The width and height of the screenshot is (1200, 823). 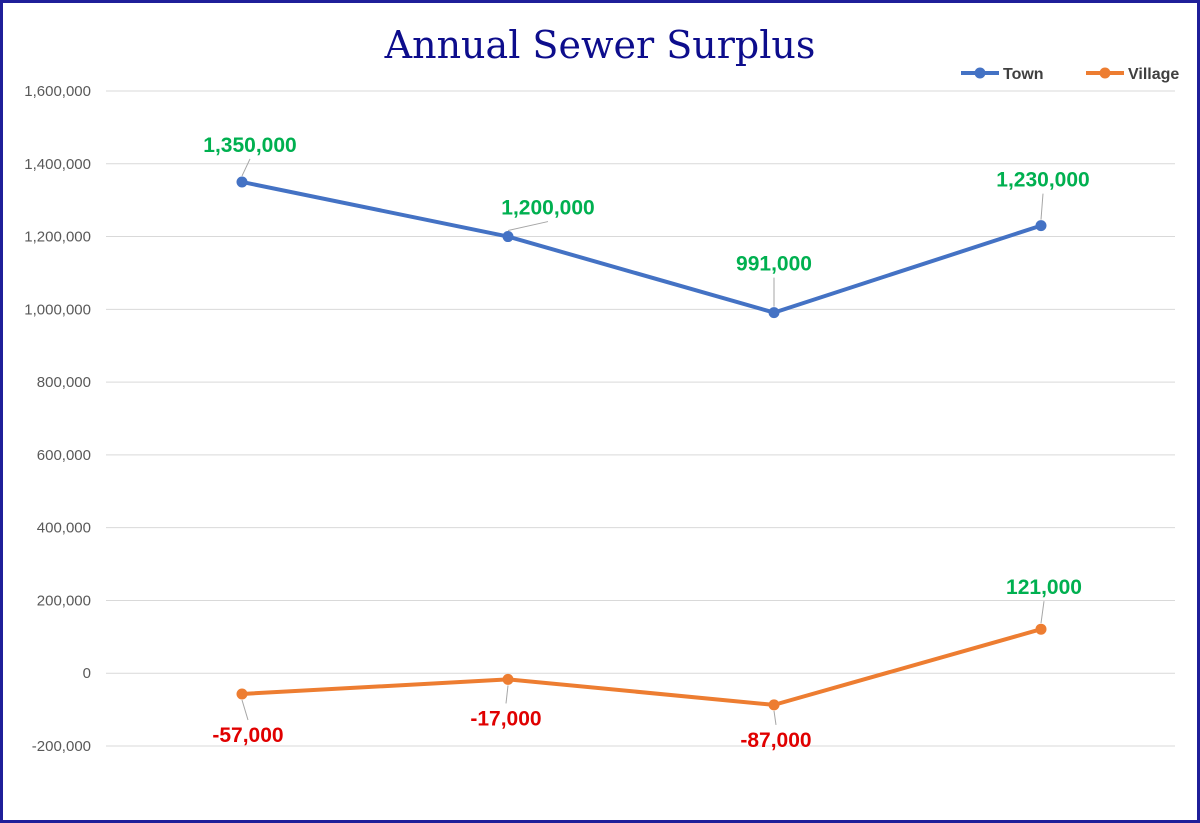 I want to click on legend-label-town: Town, so click(x=1023, y=74).